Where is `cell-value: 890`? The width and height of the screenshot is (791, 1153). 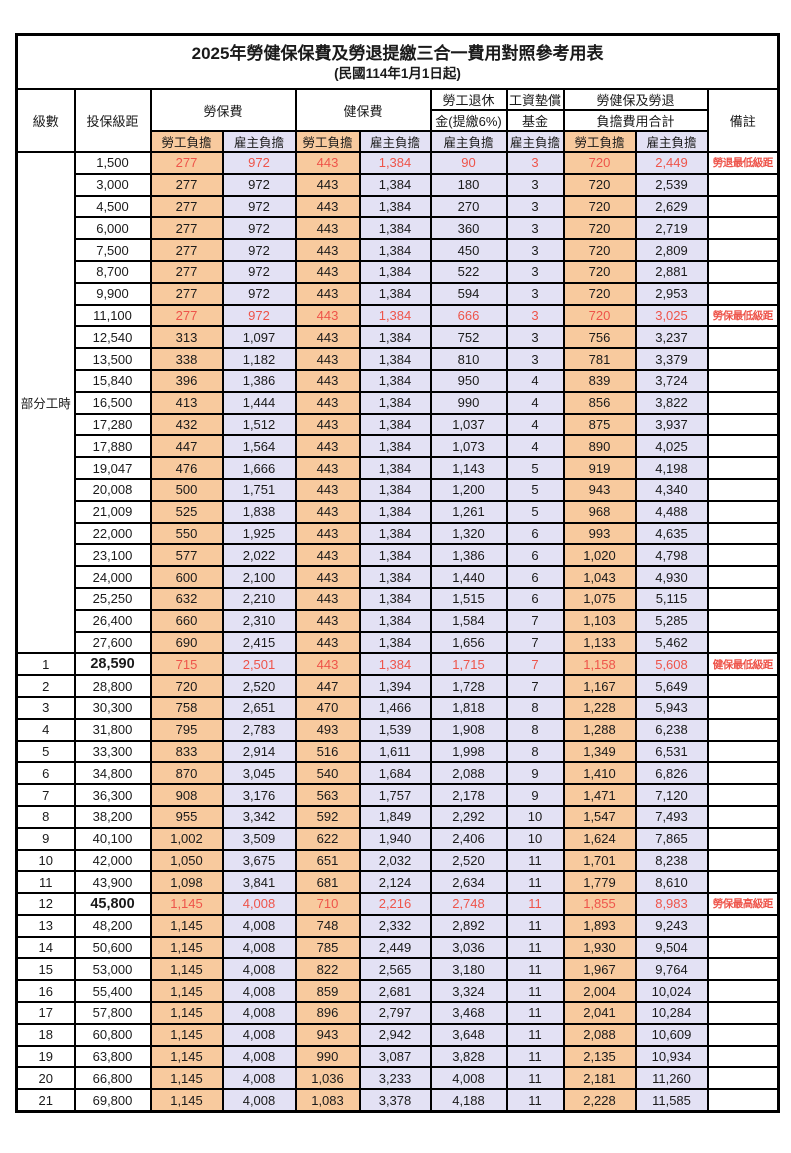
cell-value: 890 is located at coordinates (599, 446).